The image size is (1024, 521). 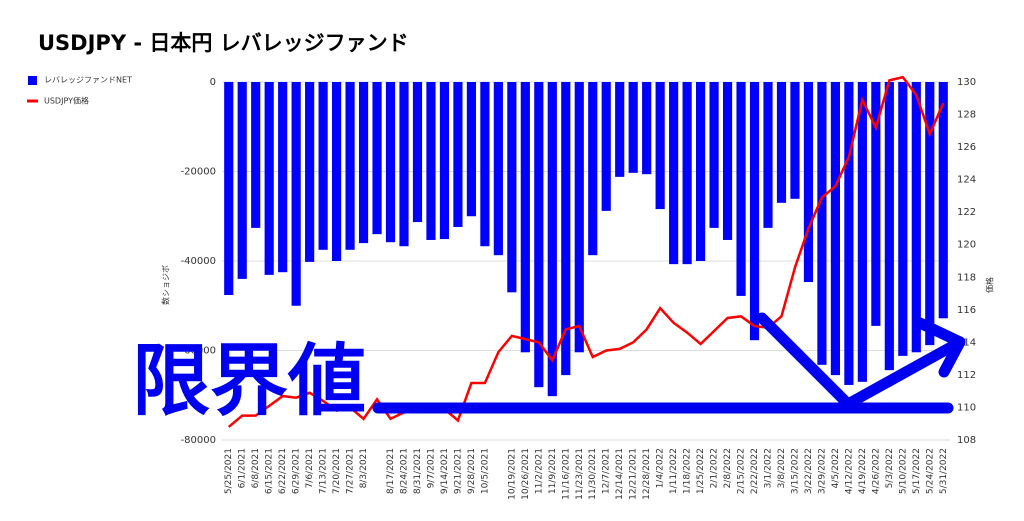 I want to click on x-tick-label: 6/29/2021, so click(x=297, y=471).